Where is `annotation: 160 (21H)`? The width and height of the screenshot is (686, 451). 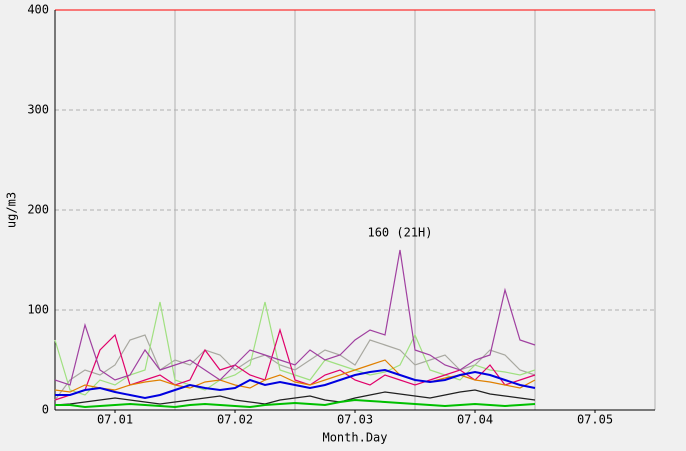
annotation: 160 (21H) is located at coordinates (399, 233).